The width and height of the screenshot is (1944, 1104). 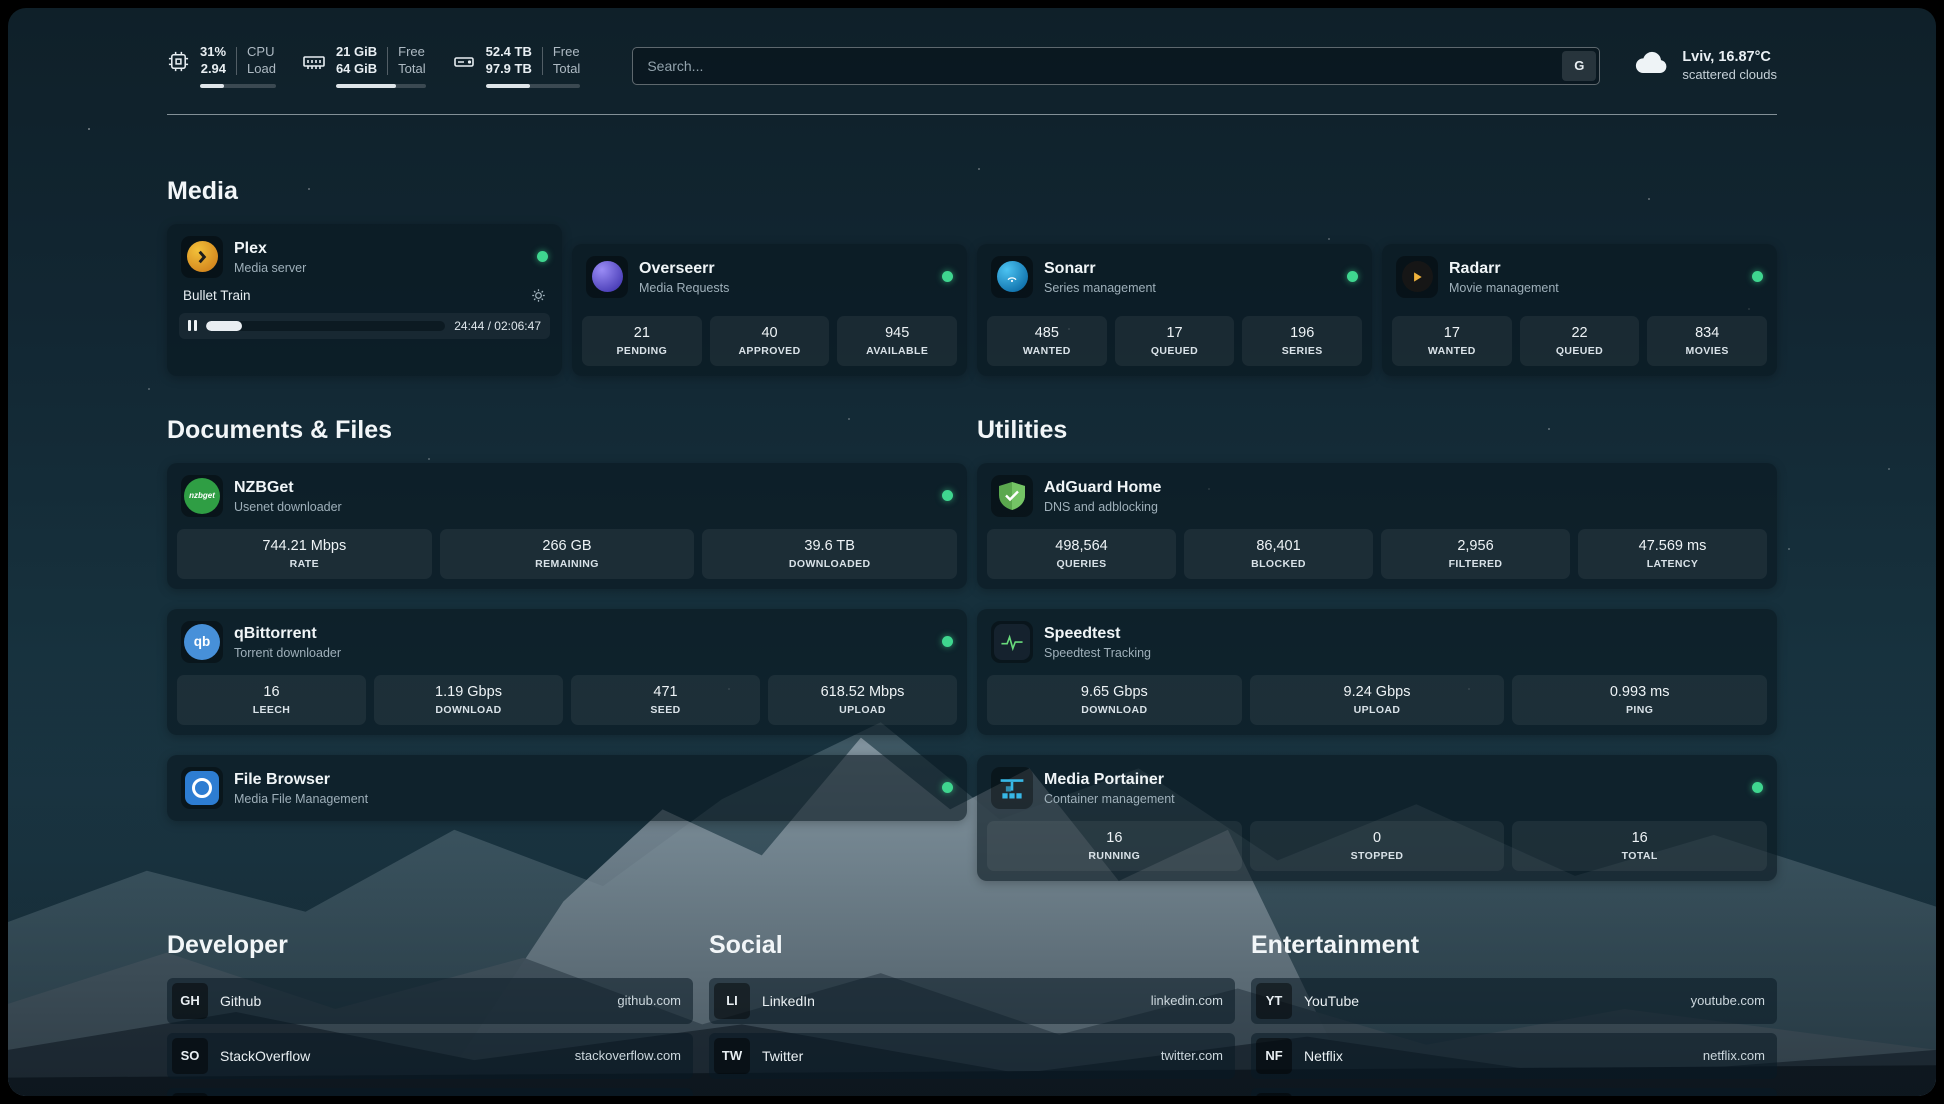 What do you see at coordinates (1012, 276) in the screenshot?
I see `sonarr-icon` at bounding box center [1012, 276].